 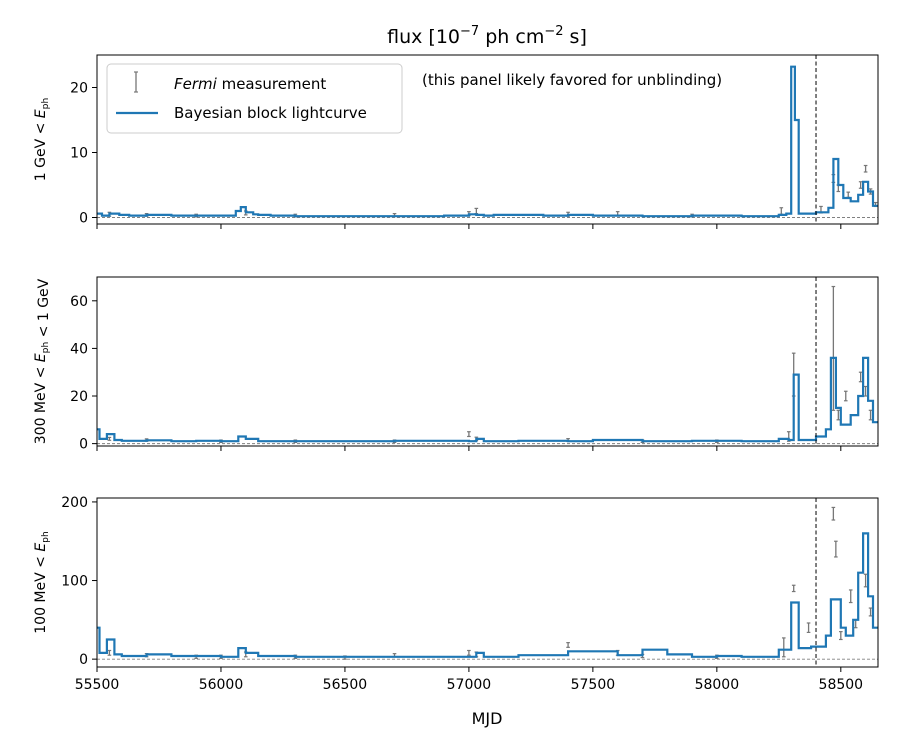 What do you see at coordinates (469, 685) in the screenshot?
I see `x-tick-label: 57000` at bounding box center [469, 685].